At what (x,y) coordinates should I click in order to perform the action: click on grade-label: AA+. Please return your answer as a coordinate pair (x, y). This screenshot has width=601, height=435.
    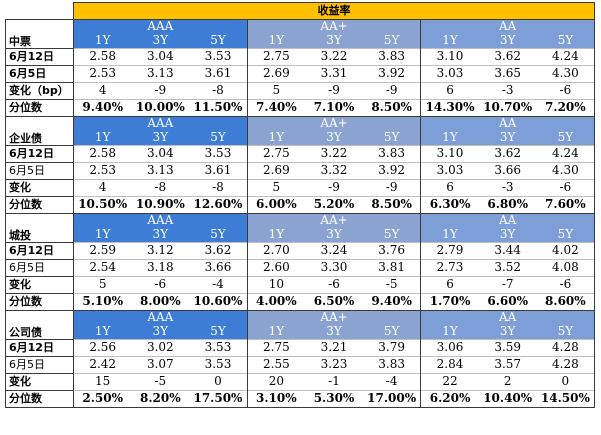
    Looking at the image, I should click on (334, 123).